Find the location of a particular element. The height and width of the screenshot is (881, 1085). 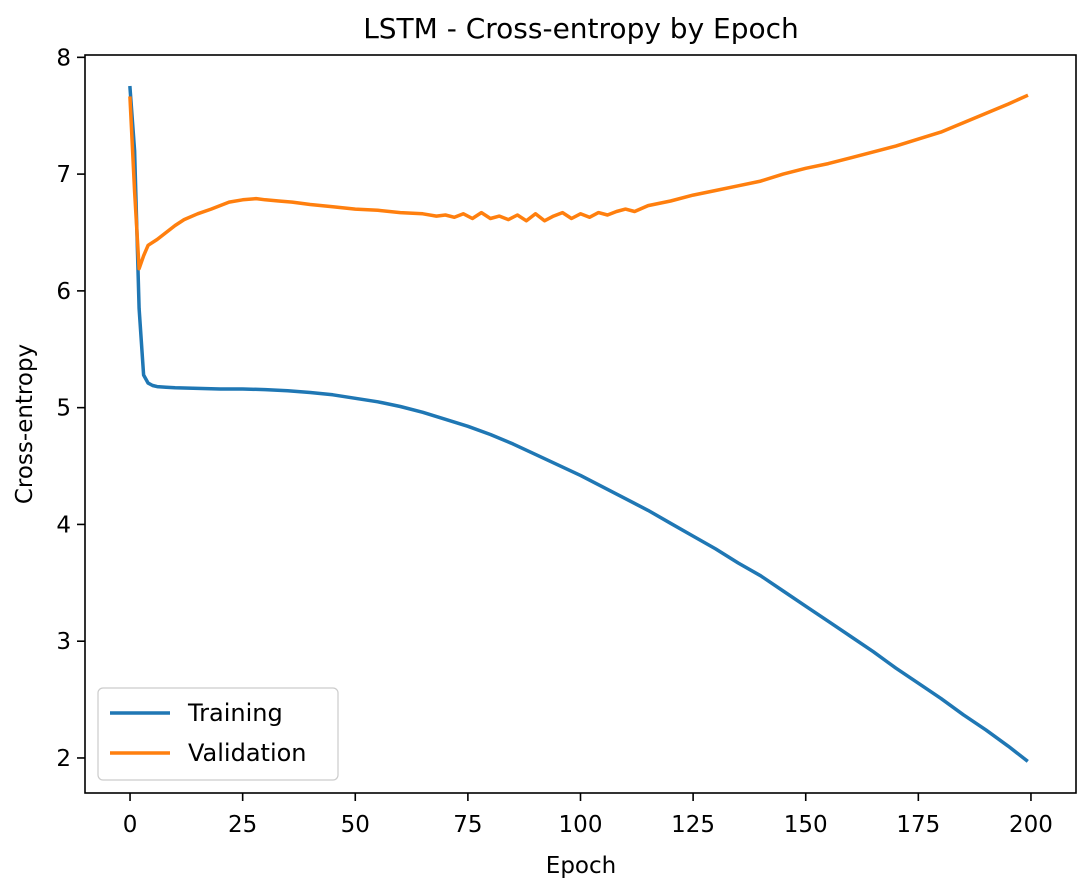

x-tick-label: 150 is located at coordinates (806, 825).